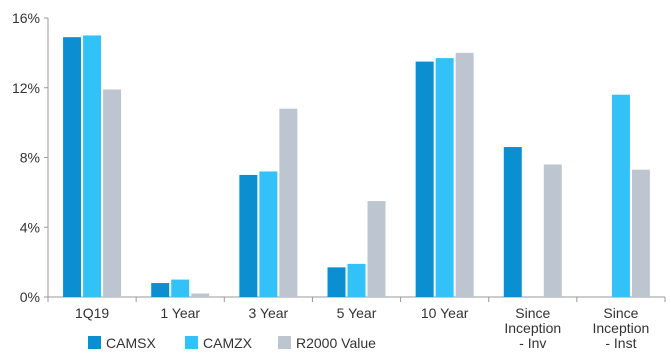 Image resolution: width=671 pixels, height=354 pixels. I want to click on category-label: 1Q19, so click(92, 313).